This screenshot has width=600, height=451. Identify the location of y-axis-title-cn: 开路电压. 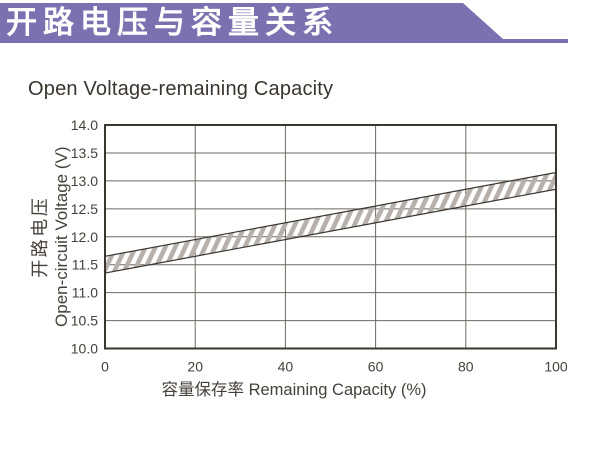
(40, 237).